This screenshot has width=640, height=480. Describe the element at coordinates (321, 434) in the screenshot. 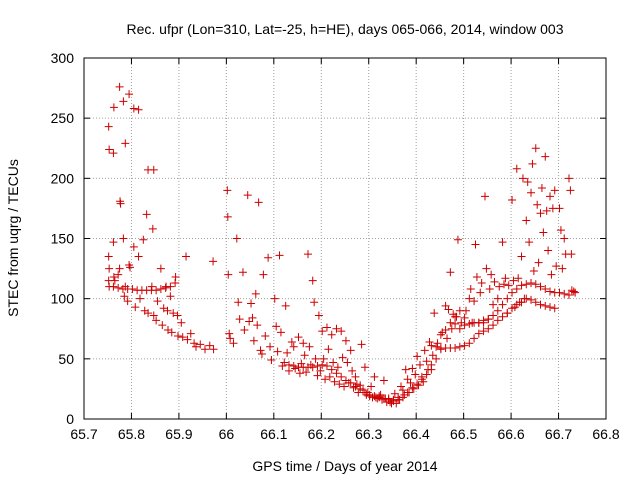

I see `x-tick-label: 66.2` at that location.